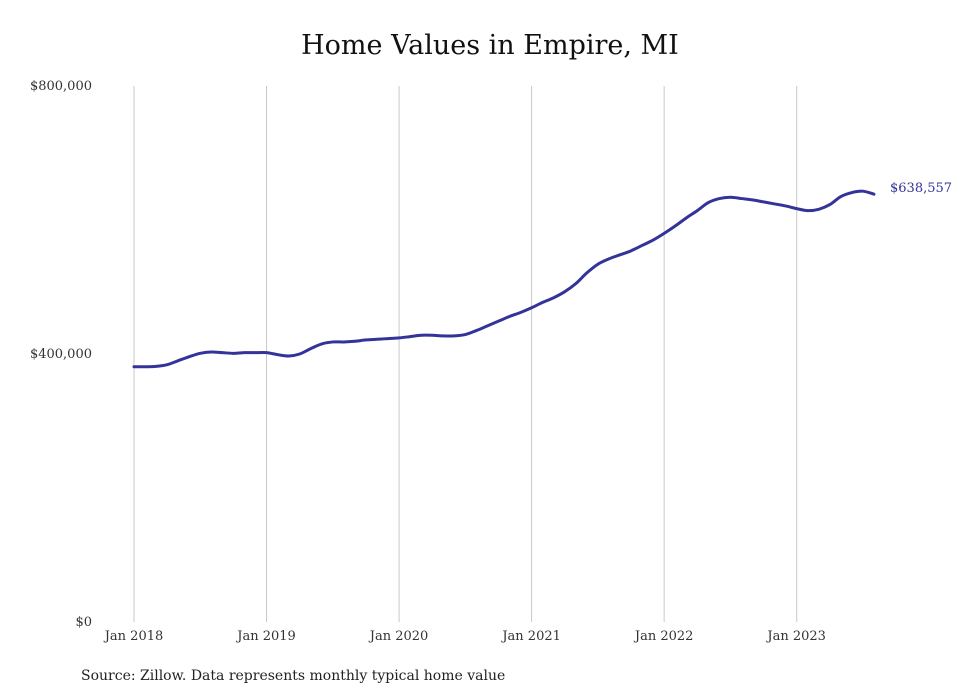 The width and height of the screenshot is (980, 699). I want to click on x-tick-label: Jan 2020, so click(398, 636).